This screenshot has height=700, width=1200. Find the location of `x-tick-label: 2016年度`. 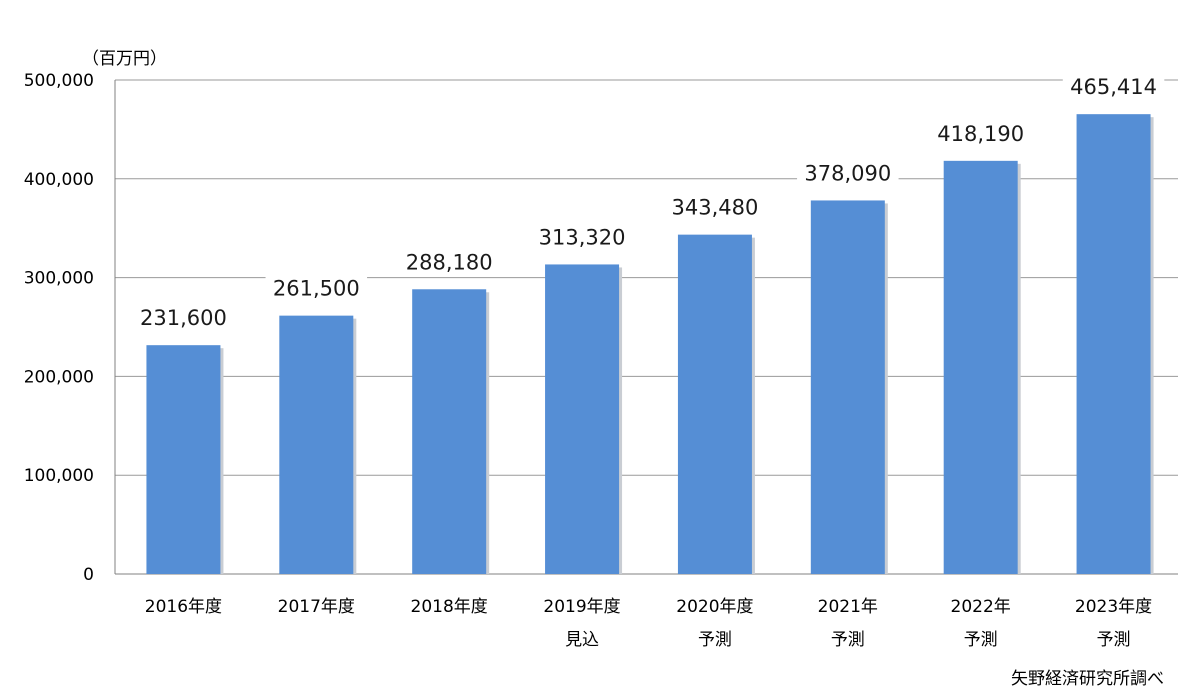

x-tick-label: 2016年度 is located at coordinates (183, 607).